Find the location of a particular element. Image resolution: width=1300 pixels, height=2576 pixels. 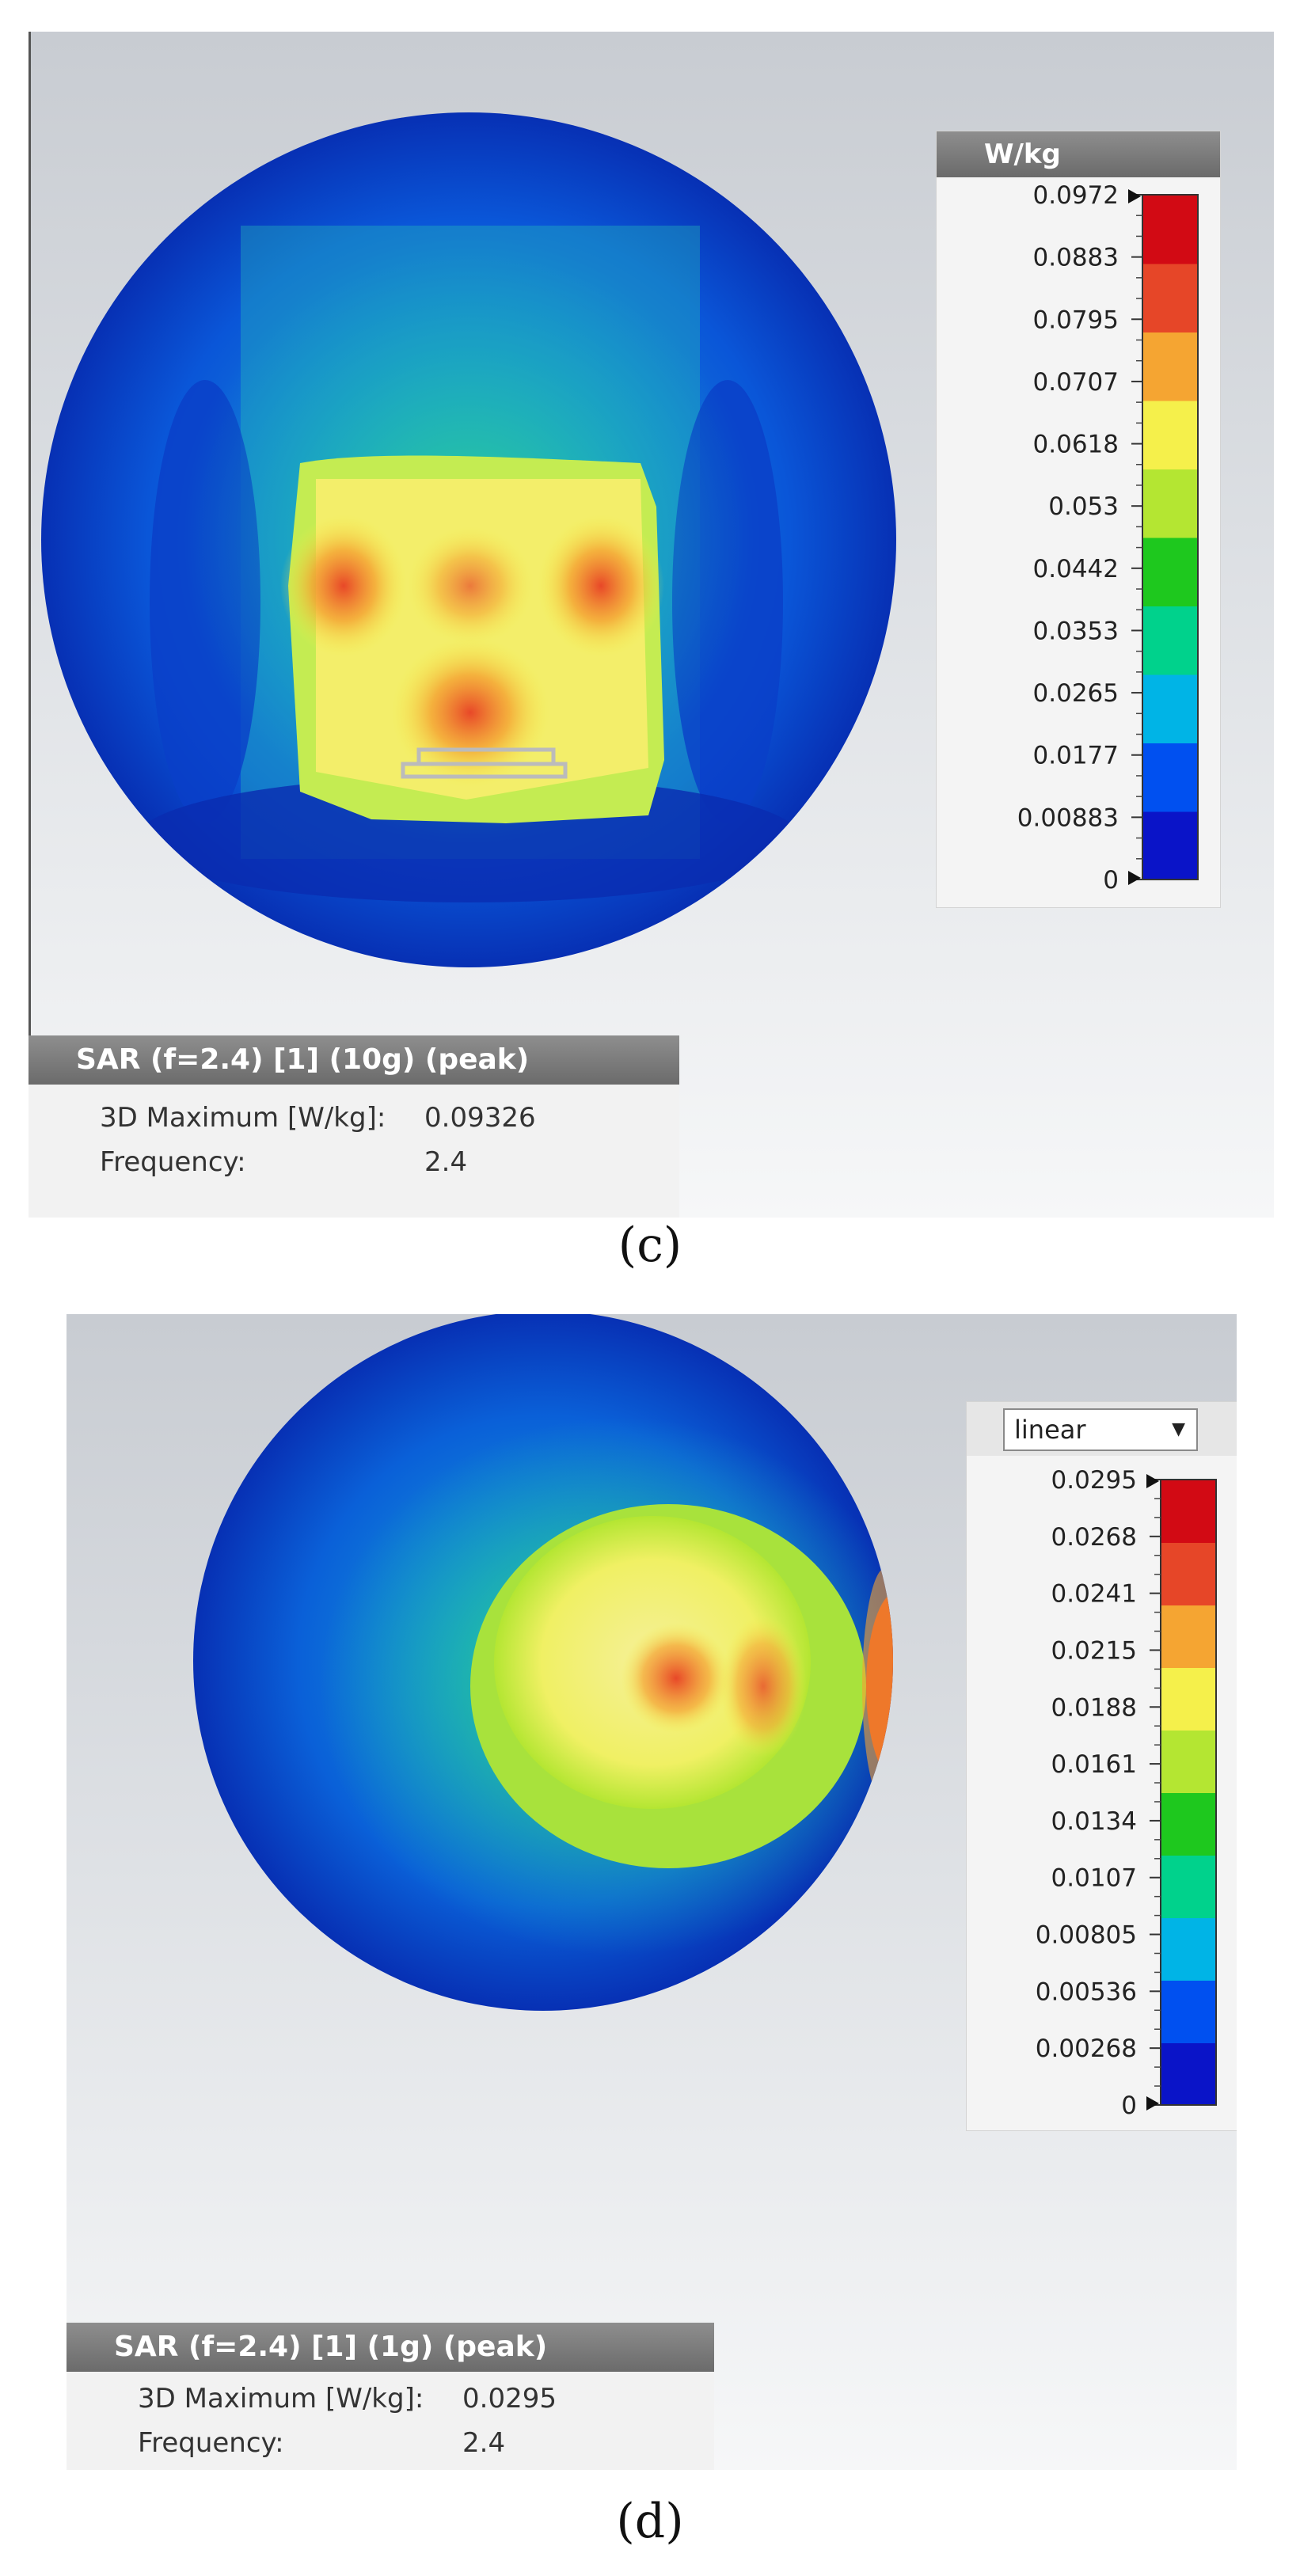

legend-tick-label: 0.0161 is located at coordinates (1094, 1764).